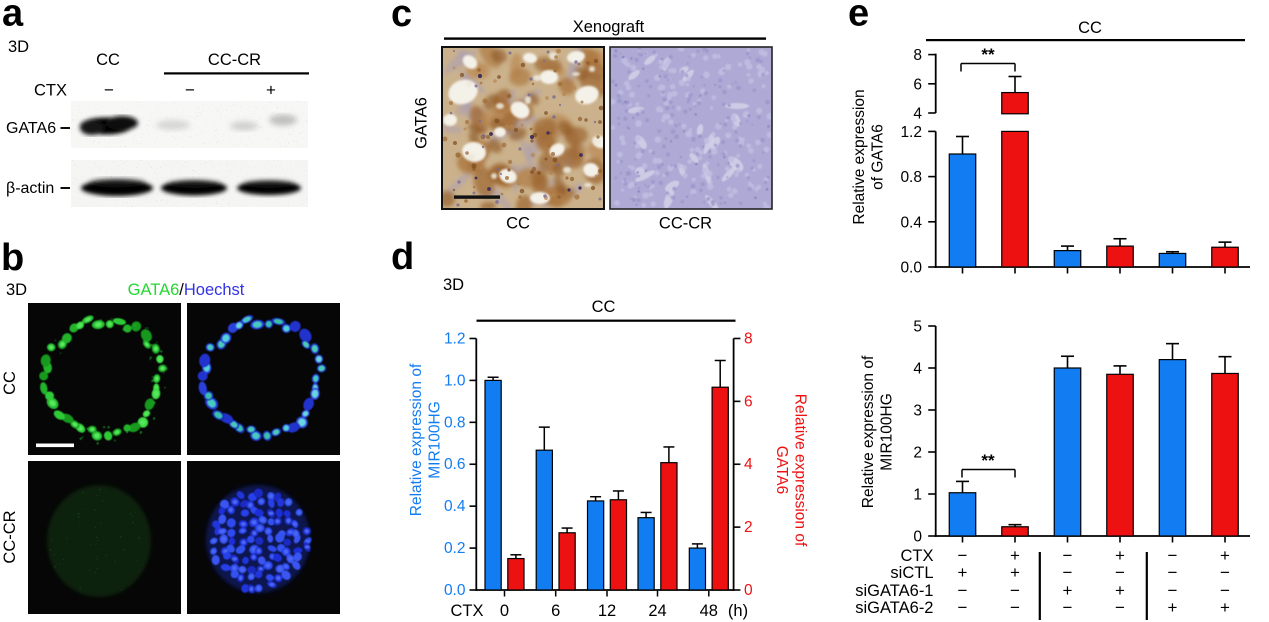  I want to click on svg-text: (h), so click(738, 611).